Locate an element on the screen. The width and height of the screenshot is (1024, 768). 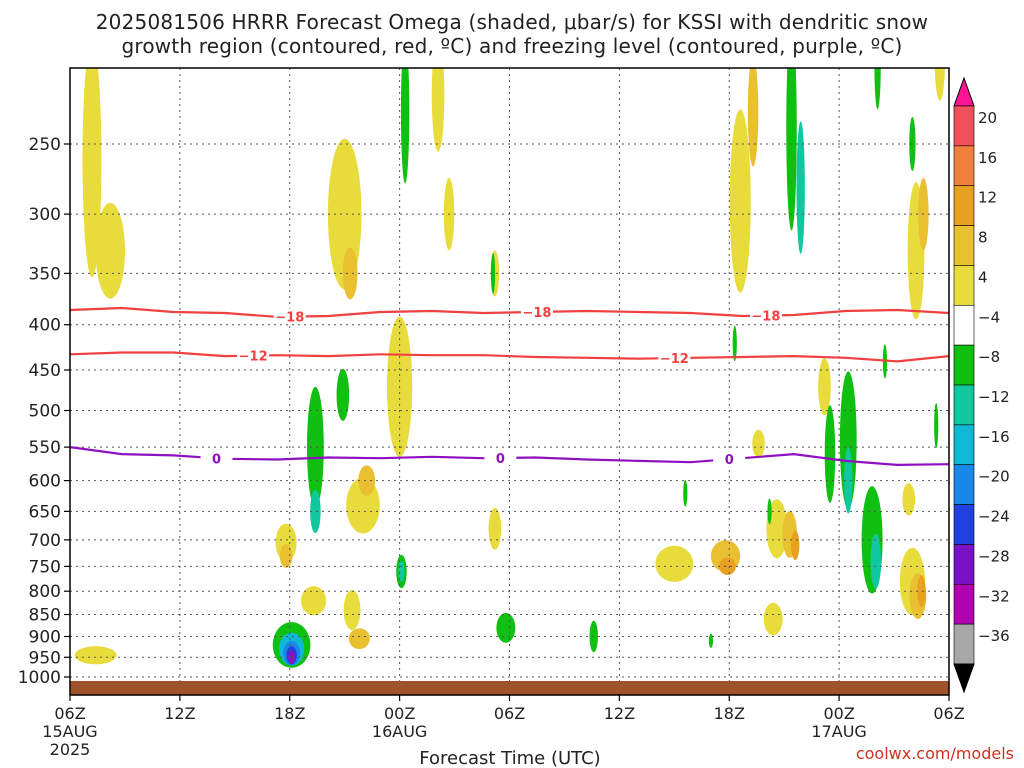
colorbar-top-arrow is located at coordinates (964, 91).